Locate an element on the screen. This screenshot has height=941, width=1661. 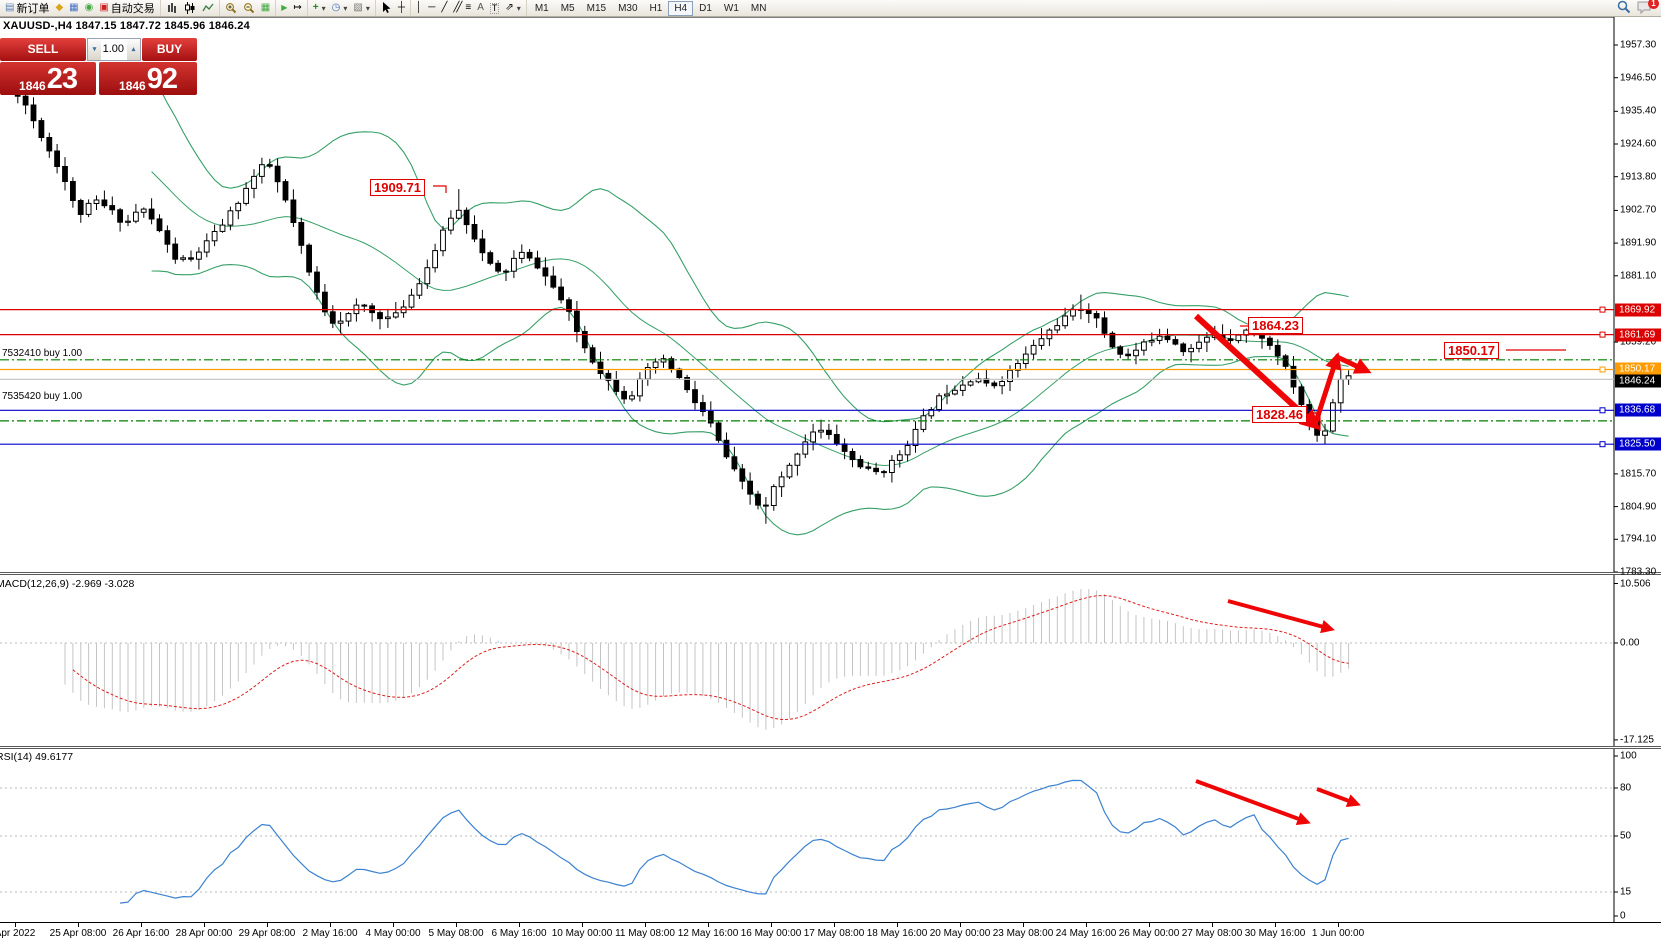
one-click-trade-panel: SELL ▾ 1.00 ▴ BUY 1846 23 1846 92 is located at coordinates (98, 66).